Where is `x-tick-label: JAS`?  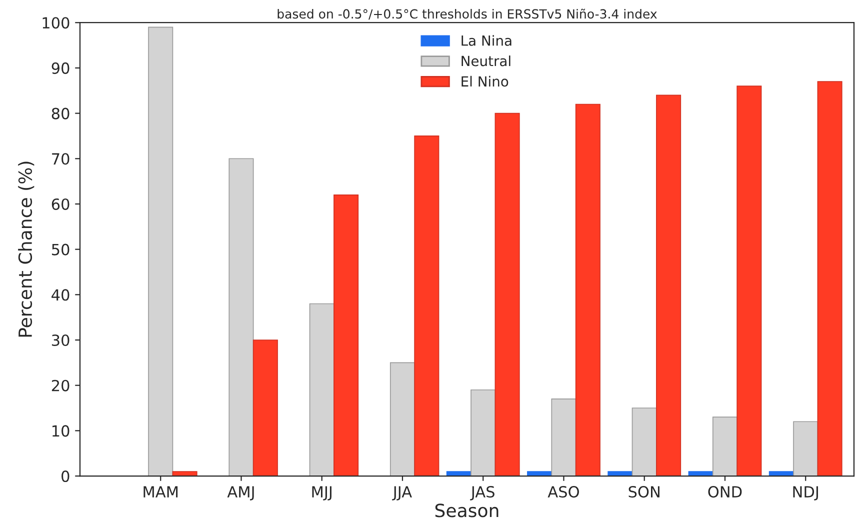
x-tick-label: JAS is located at coordinates (482, 493).